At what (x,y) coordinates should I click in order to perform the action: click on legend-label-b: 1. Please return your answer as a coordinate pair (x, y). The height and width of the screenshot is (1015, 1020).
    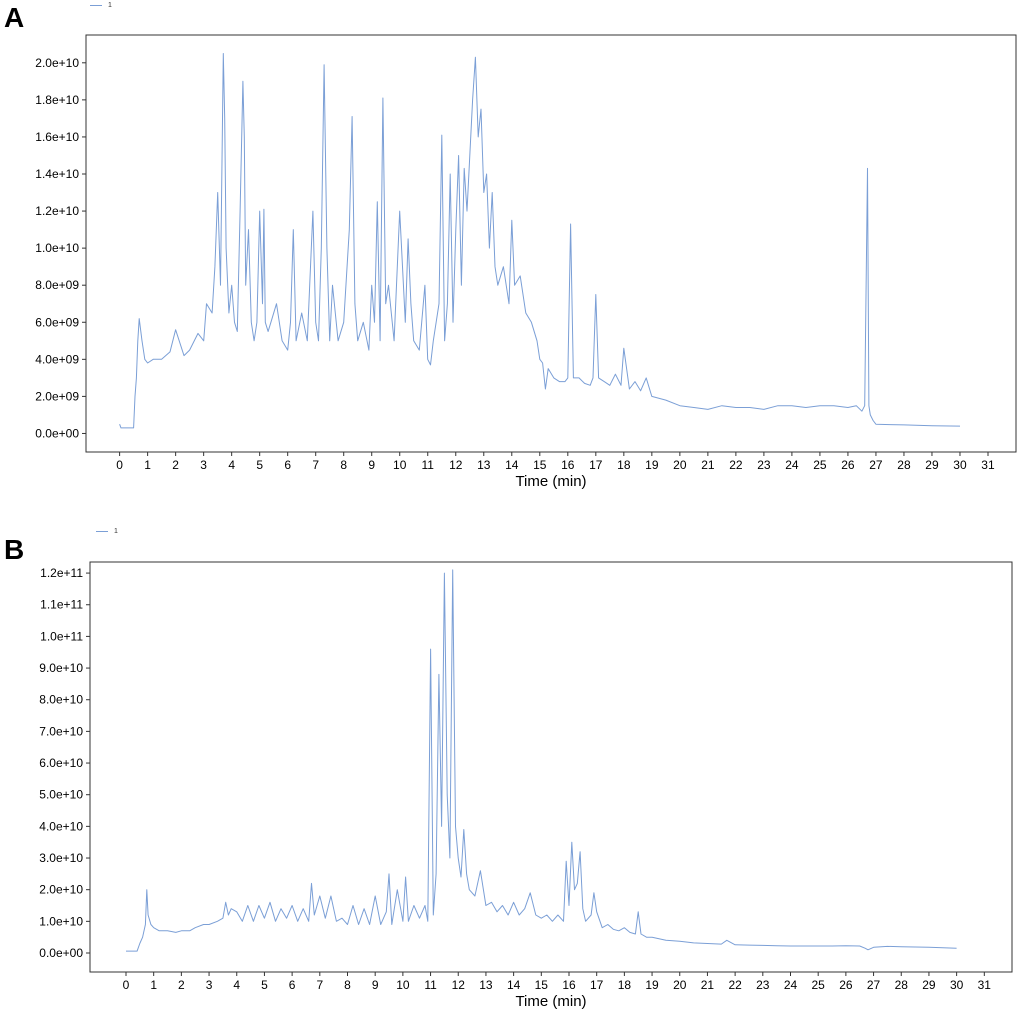
    Looking at the image, I should click on (116, 531).